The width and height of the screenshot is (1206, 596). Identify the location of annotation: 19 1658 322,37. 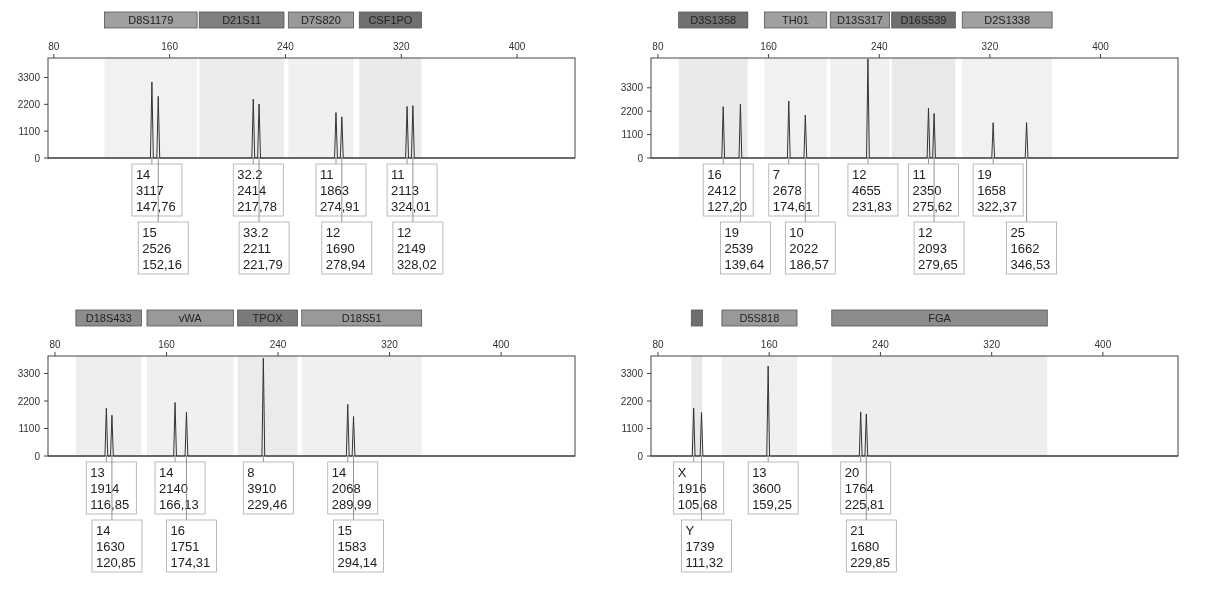
(997, 190).